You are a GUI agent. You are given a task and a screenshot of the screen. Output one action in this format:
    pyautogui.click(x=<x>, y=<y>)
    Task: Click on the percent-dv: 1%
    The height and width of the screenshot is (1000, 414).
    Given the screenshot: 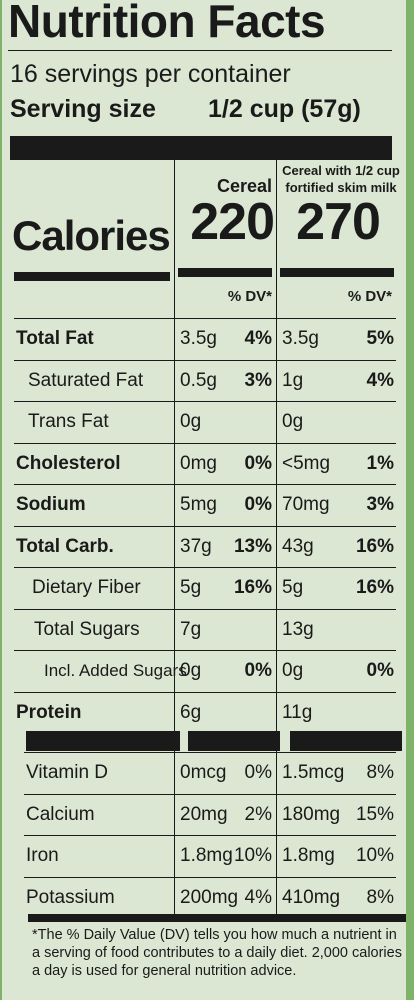 What is the action you would take?
    pyautogui.click(x=380, y=463)
    